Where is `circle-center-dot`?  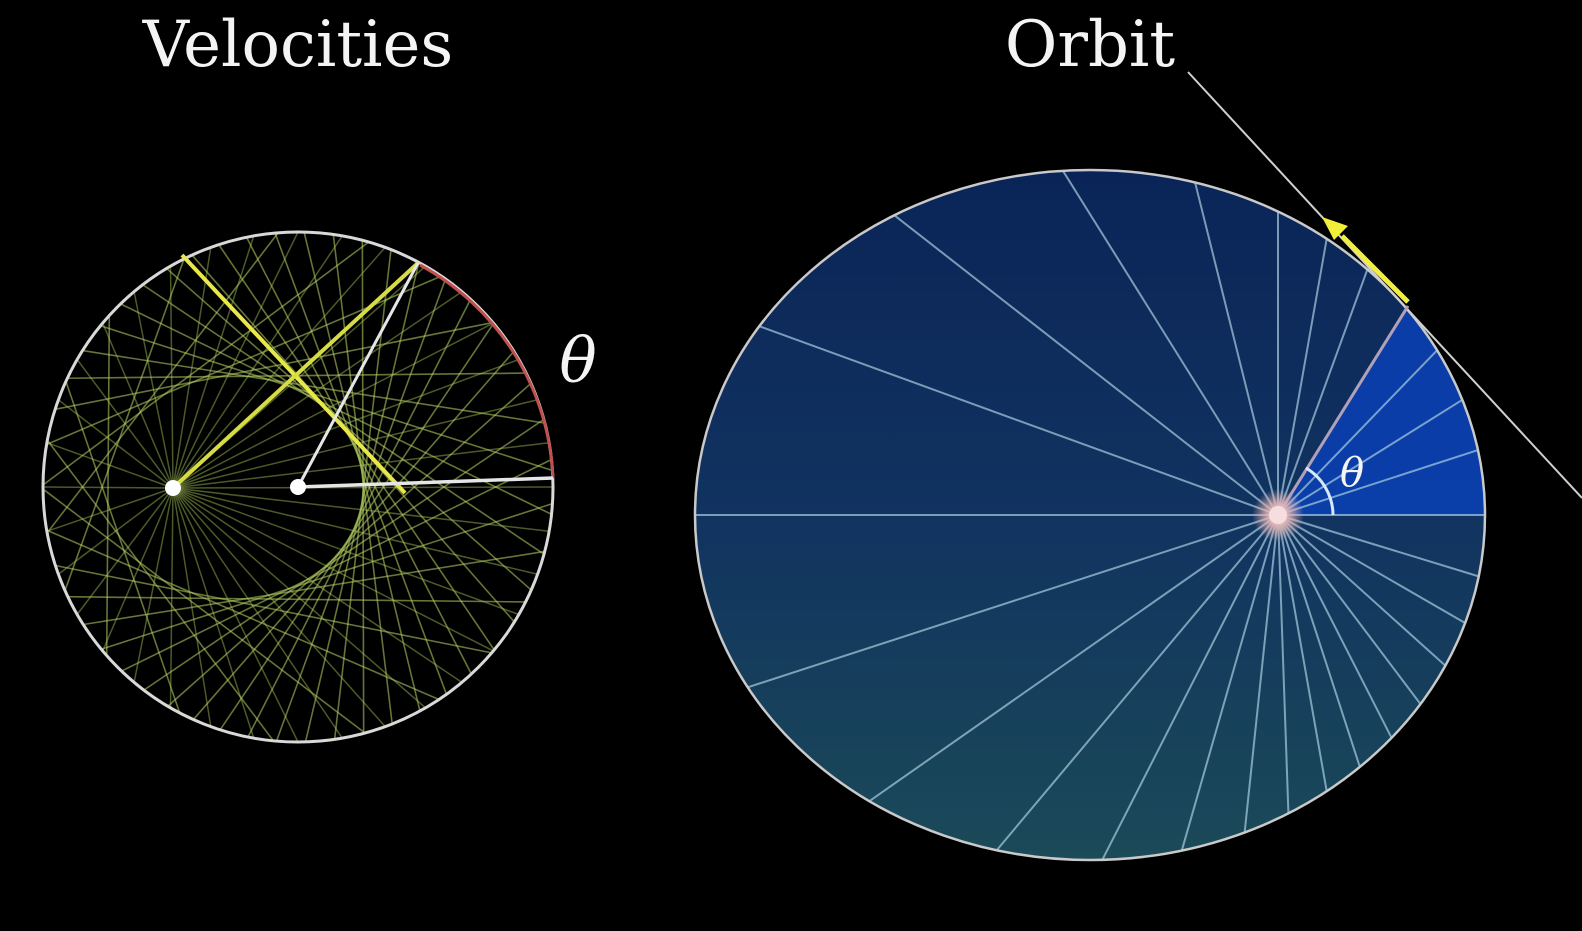 circle-center-dot is located at coordinates (298, 487).